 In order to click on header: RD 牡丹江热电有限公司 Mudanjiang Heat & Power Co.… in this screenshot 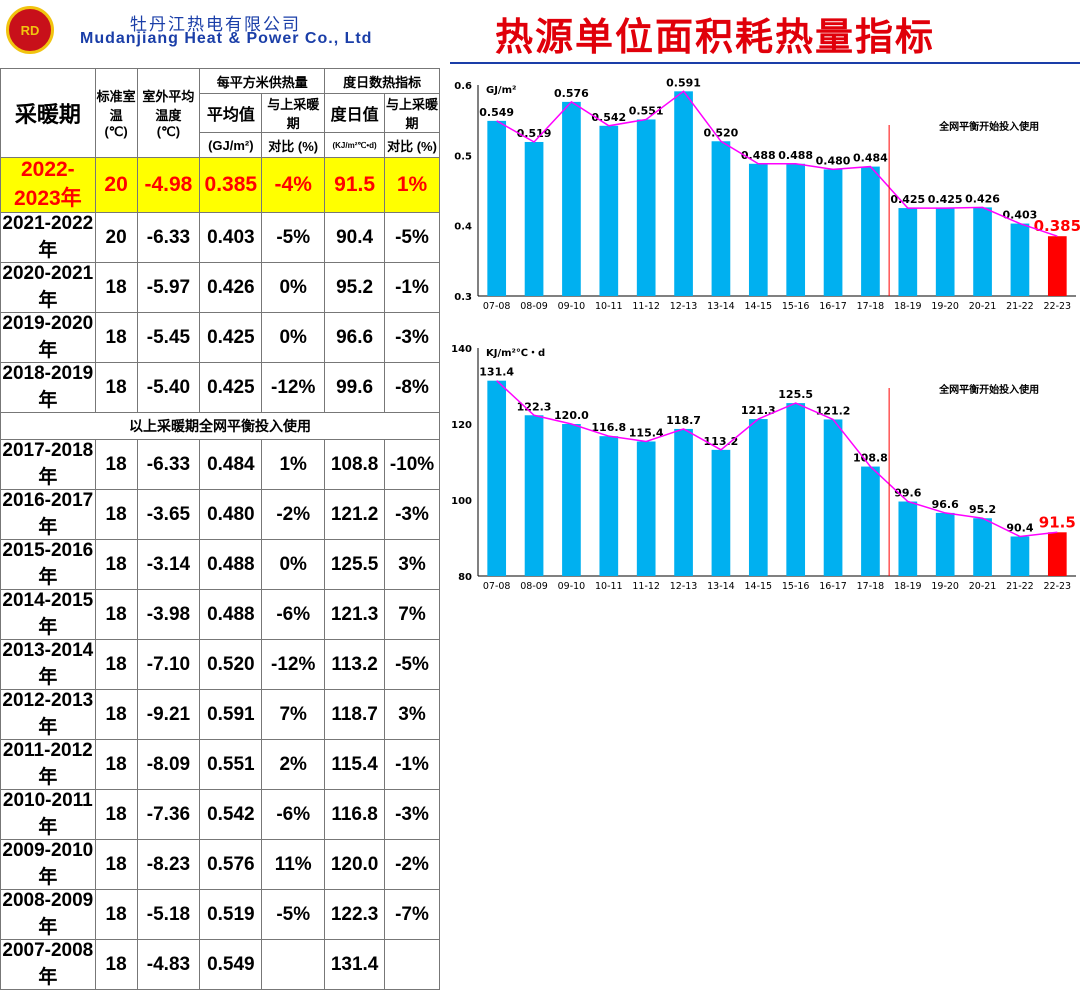, I will do `click(540, 32)`.